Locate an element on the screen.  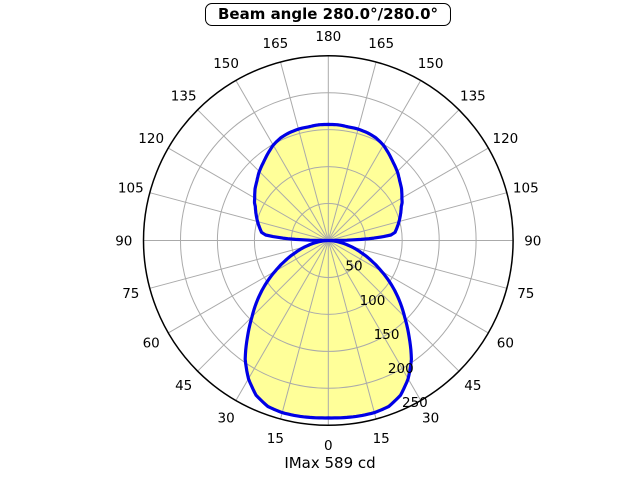
radius-tick-label: 150 is located at coordinates (387, 335).